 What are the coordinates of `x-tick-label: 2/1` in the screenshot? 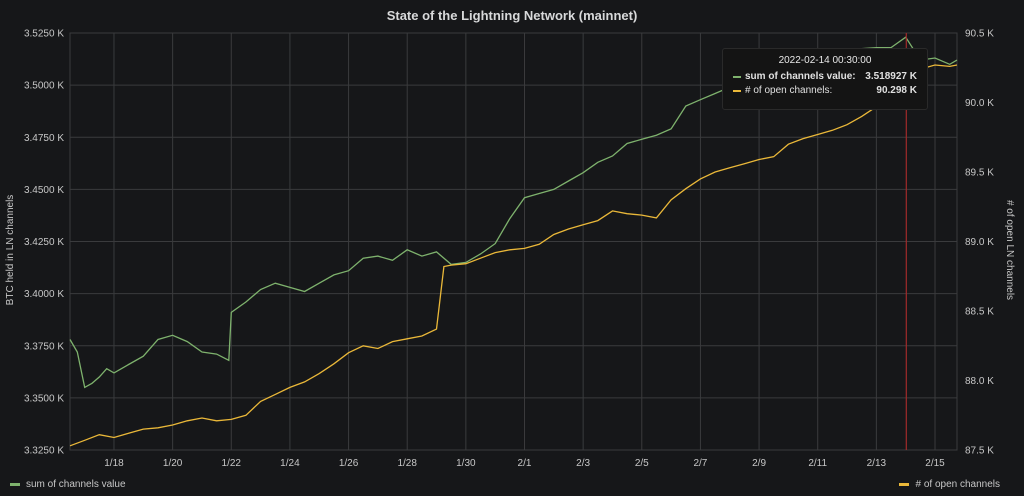 It's located at (525, 463).